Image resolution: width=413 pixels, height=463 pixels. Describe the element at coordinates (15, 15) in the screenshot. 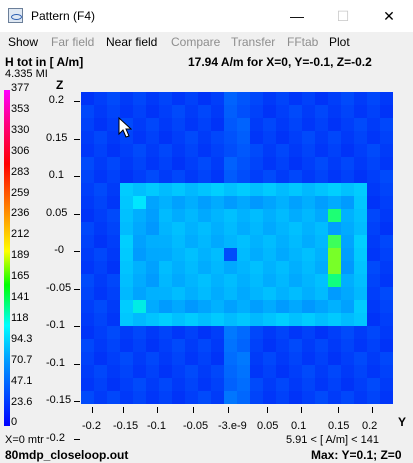

I see `app-icon` at that location.